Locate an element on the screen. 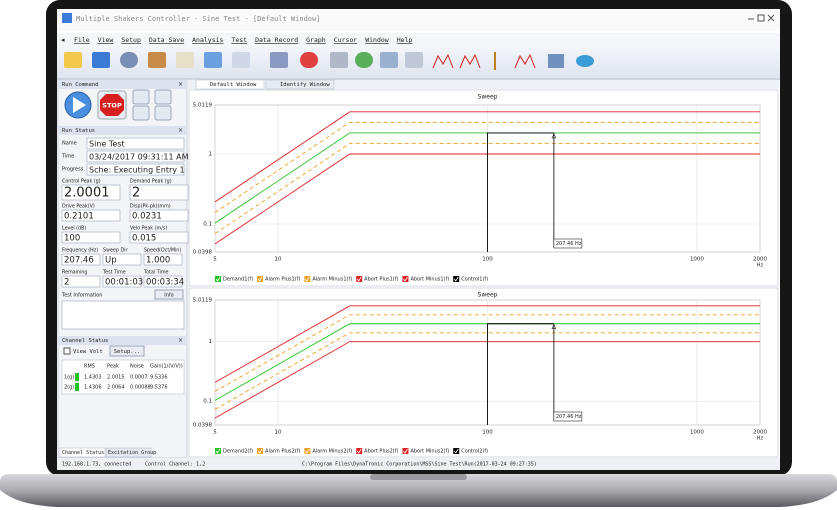 The width and height of the screenshot is (837, 510). menu-item: View is located at coordinates (106, 40).